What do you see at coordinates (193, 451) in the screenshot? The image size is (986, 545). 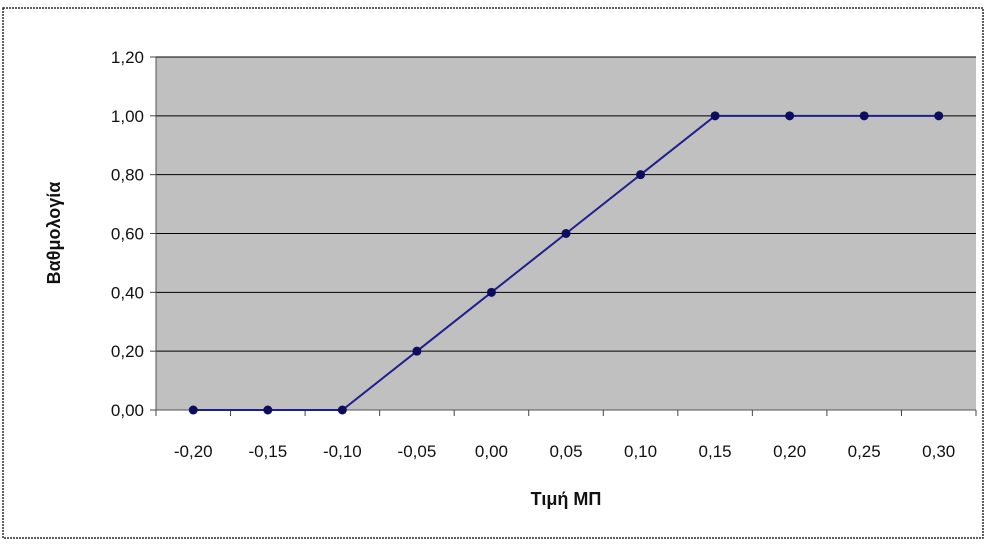 I see `x-tick-label: -0,20` at bounding box center [193, 451].